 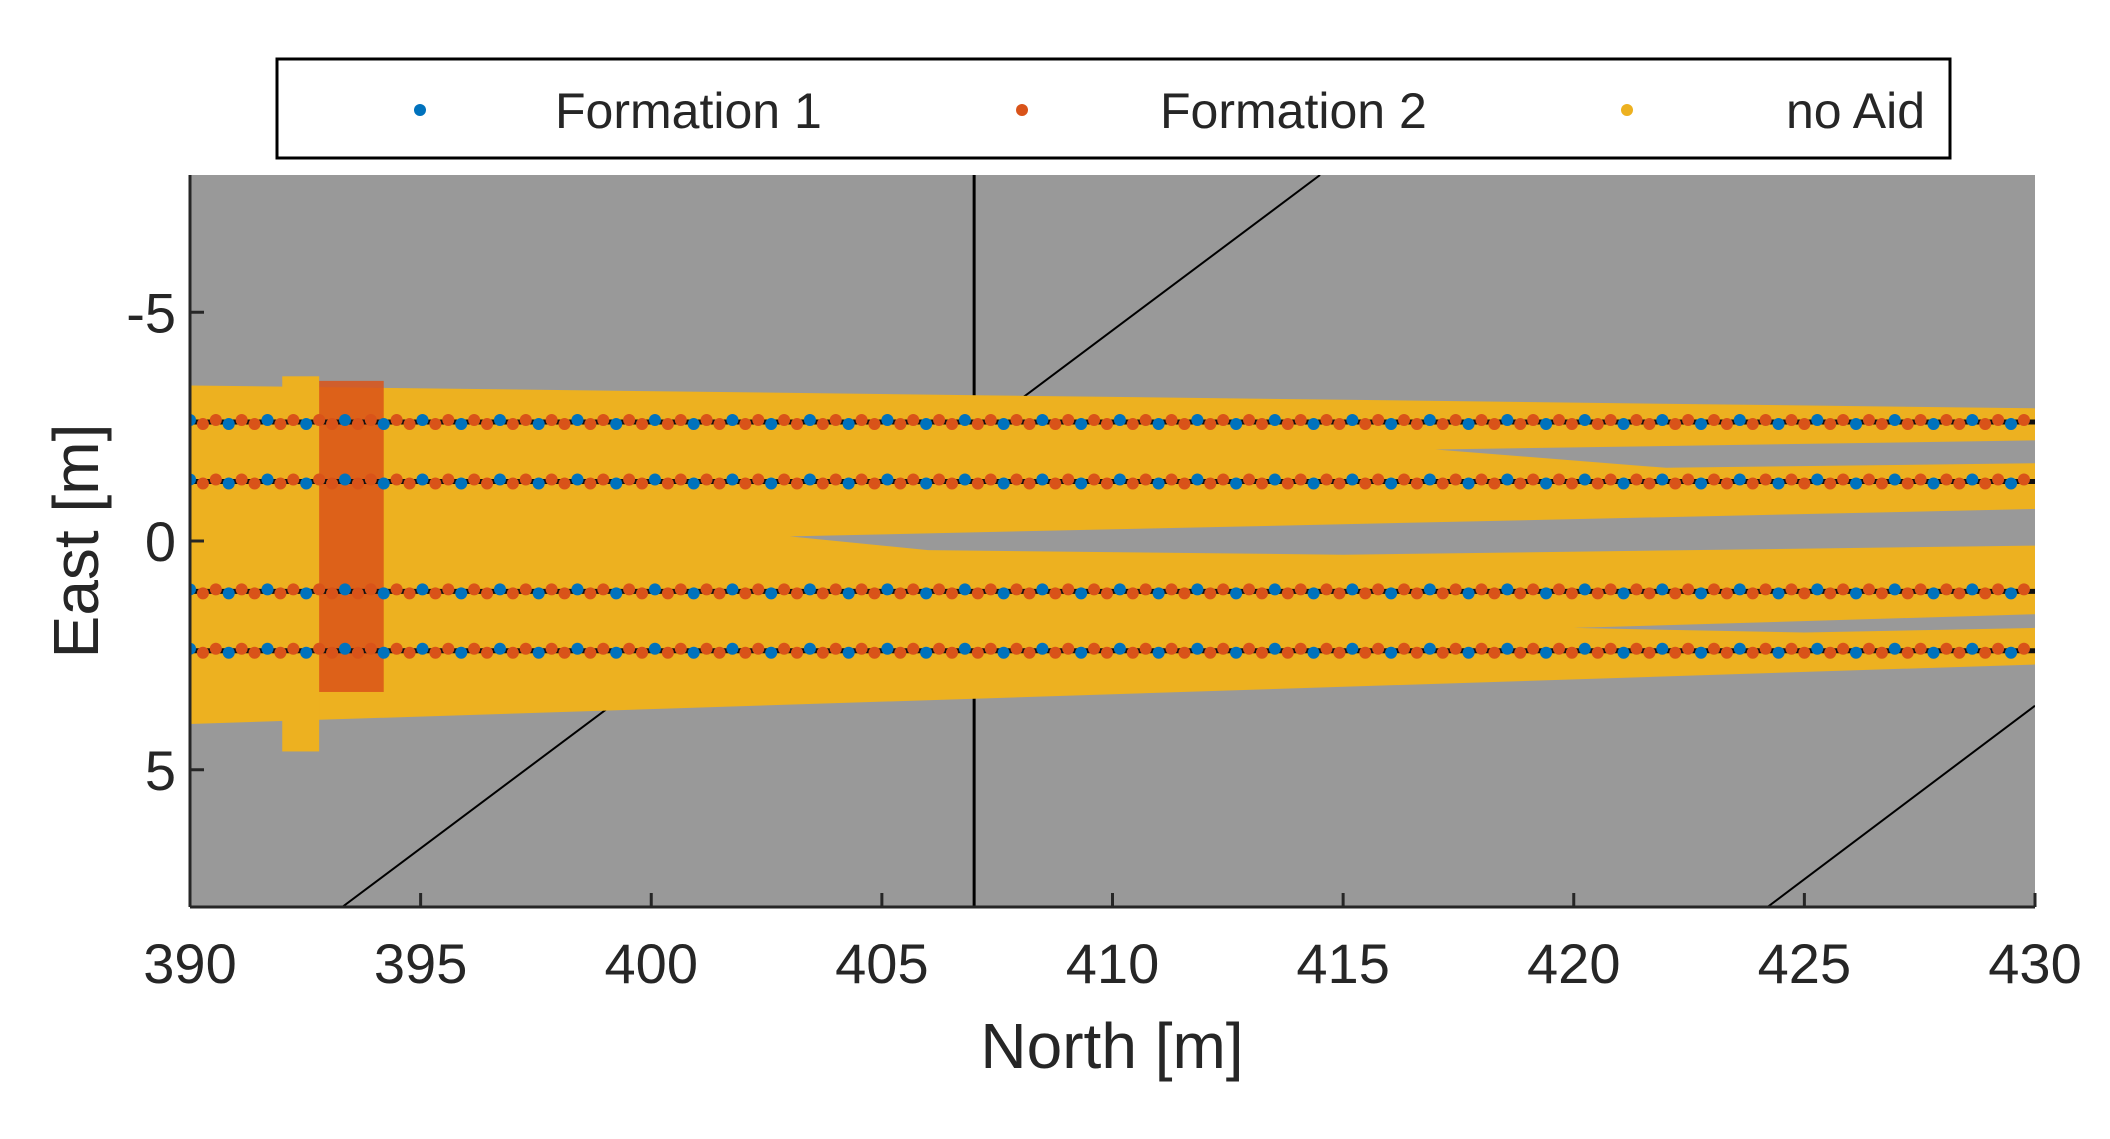 What do you see at coordinates (1412, 536) in the screenshot?
I see `band-gaps` at bounding box center [1412, 536].